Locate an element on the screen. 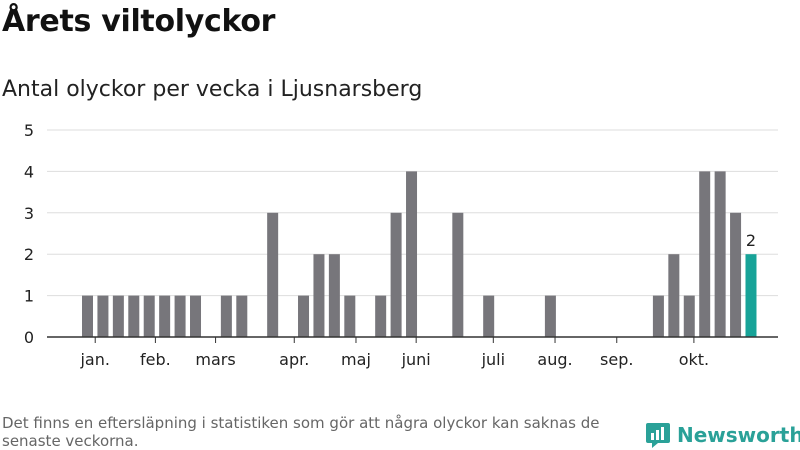 The image size is (800, 450). bar-latest is located at coordinates (751, 295).